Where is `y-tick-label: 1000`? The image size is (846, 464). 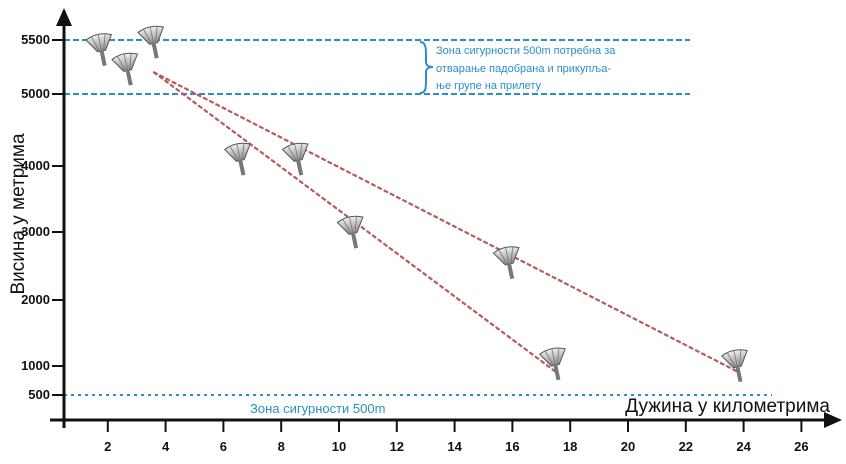 y-tick-label: 1000 is located at coordinates (35, 365).